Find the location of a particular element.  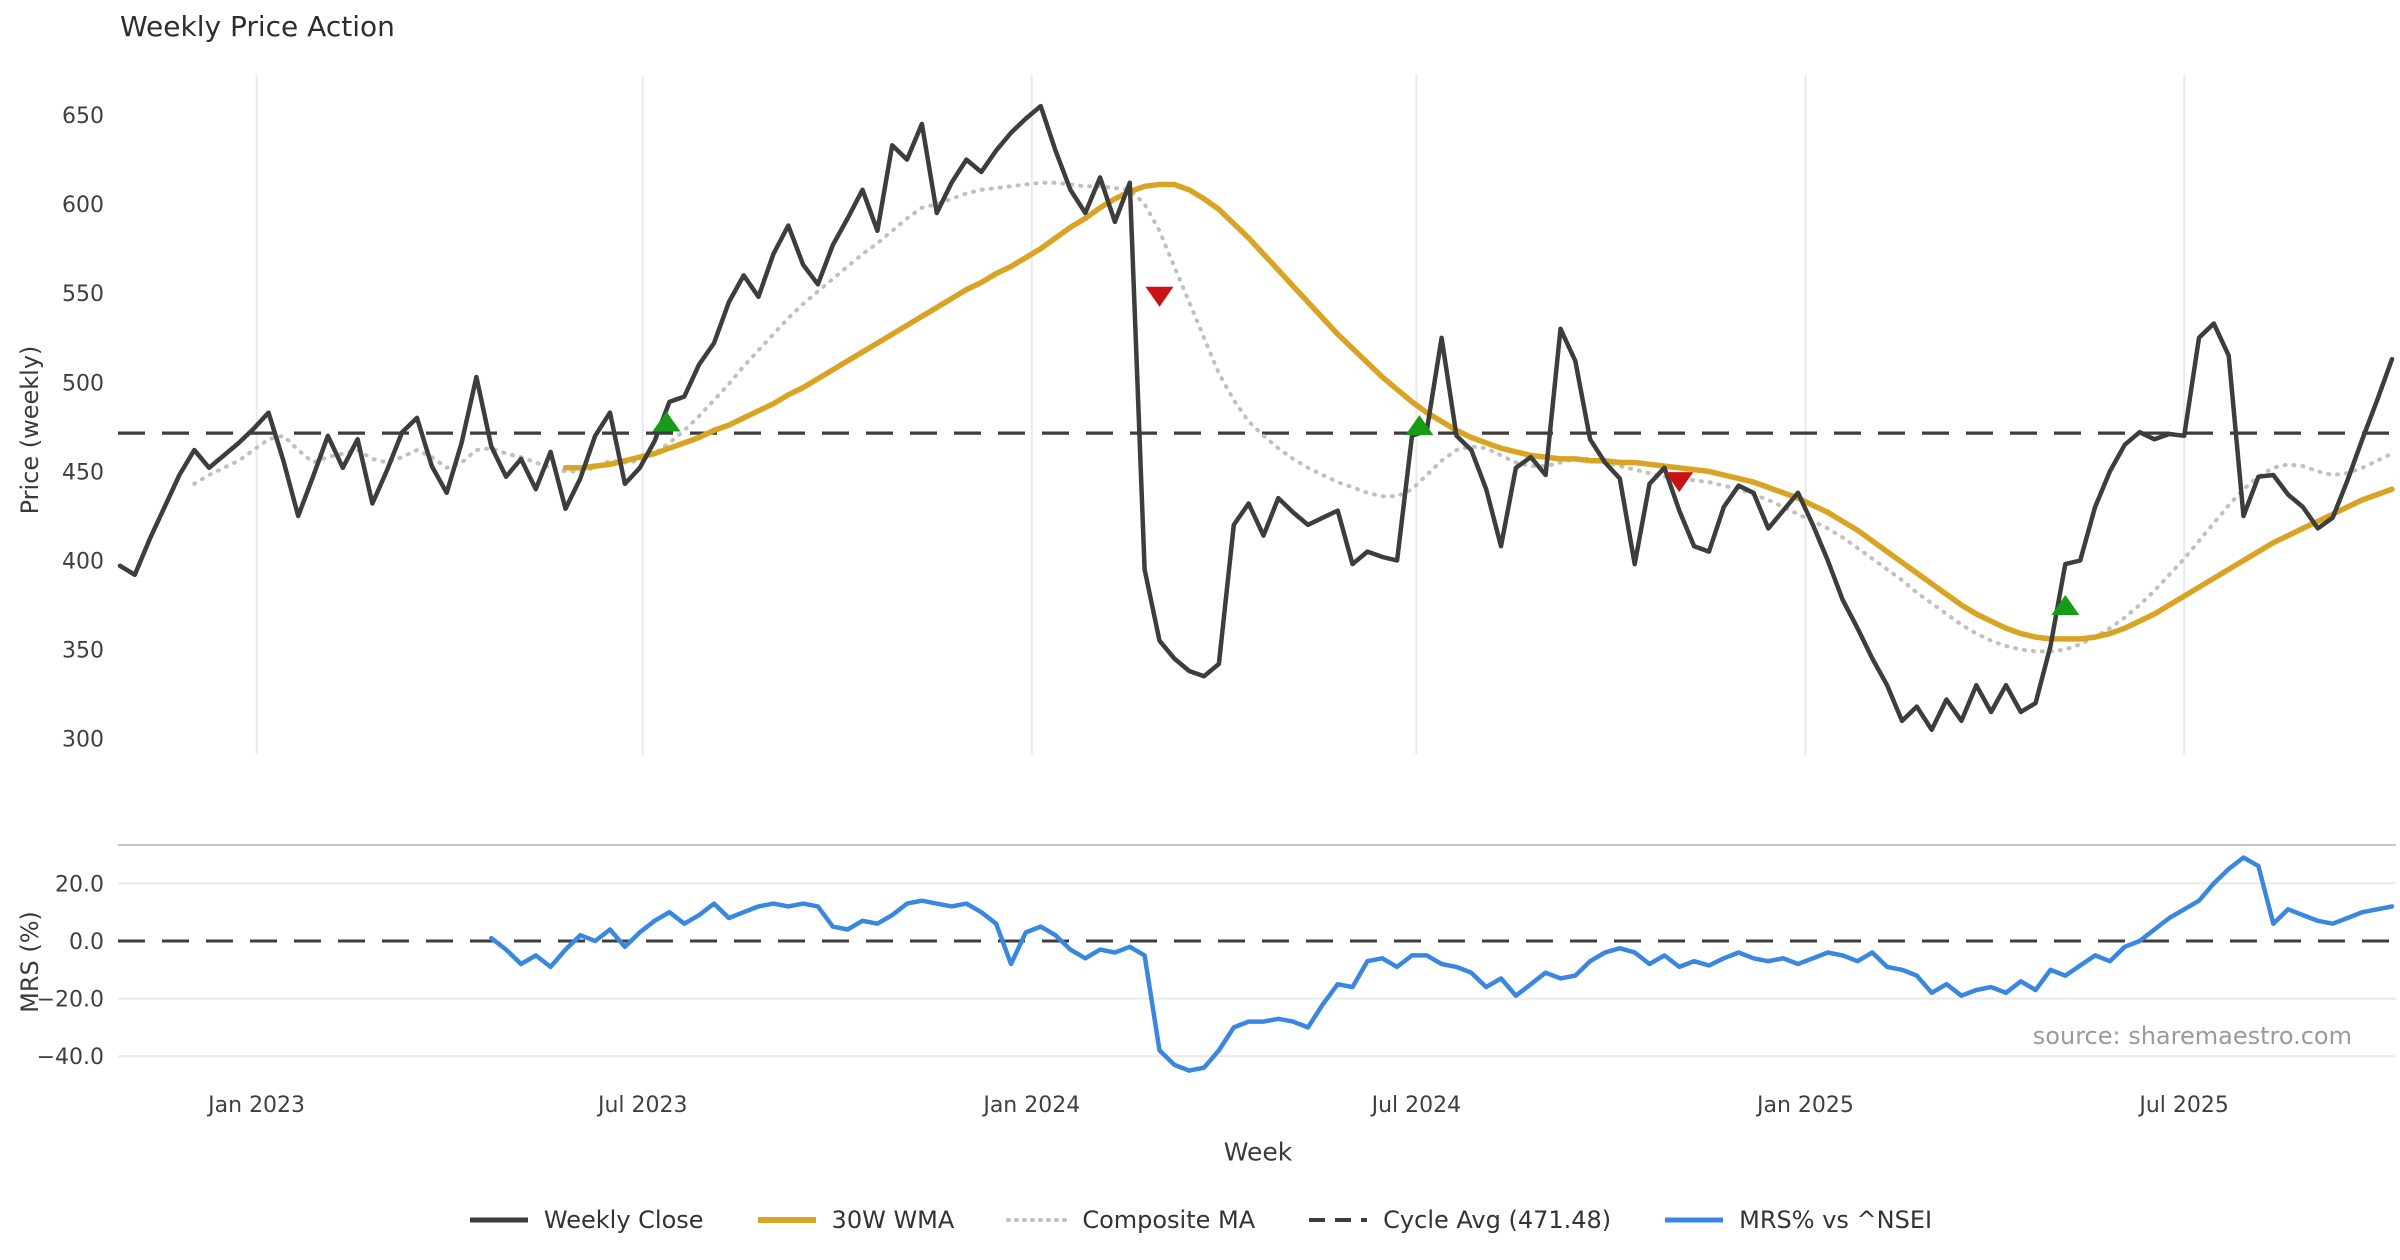

price-axis-label: Price (weekly) is located at coordinates (30, 430).